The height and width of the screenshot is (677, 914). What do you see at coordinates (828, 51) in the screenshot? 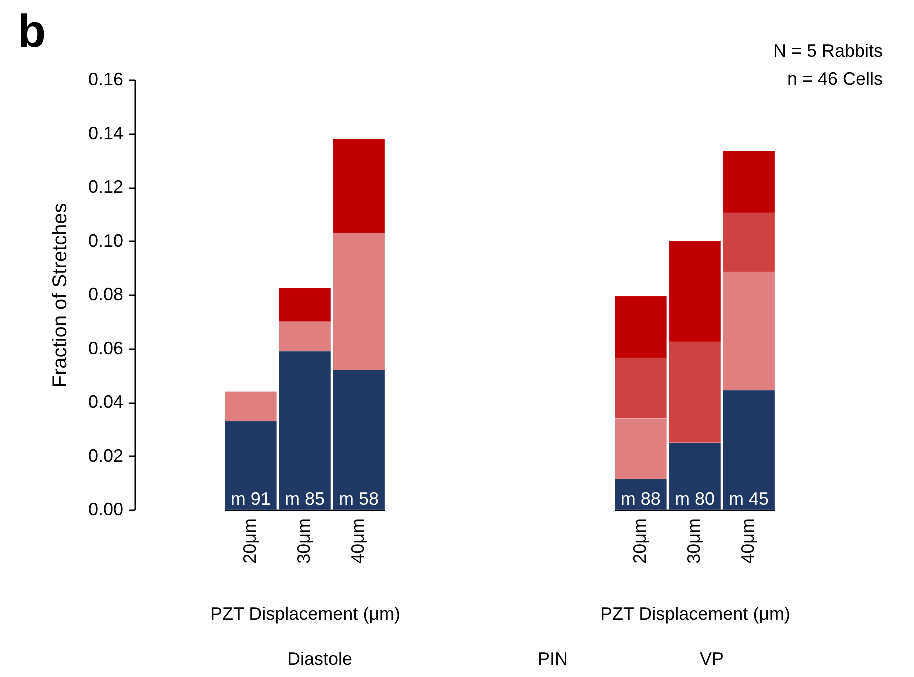
I see `text: N = 5 Rabbits` at bounding box center [828, 51].